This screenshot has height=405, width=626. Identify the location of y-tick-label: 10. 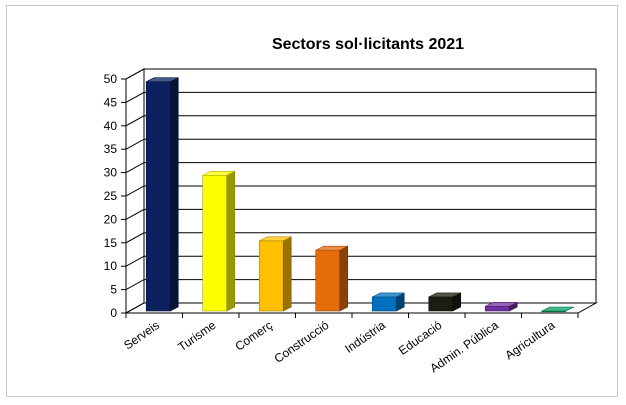
(111, 266).